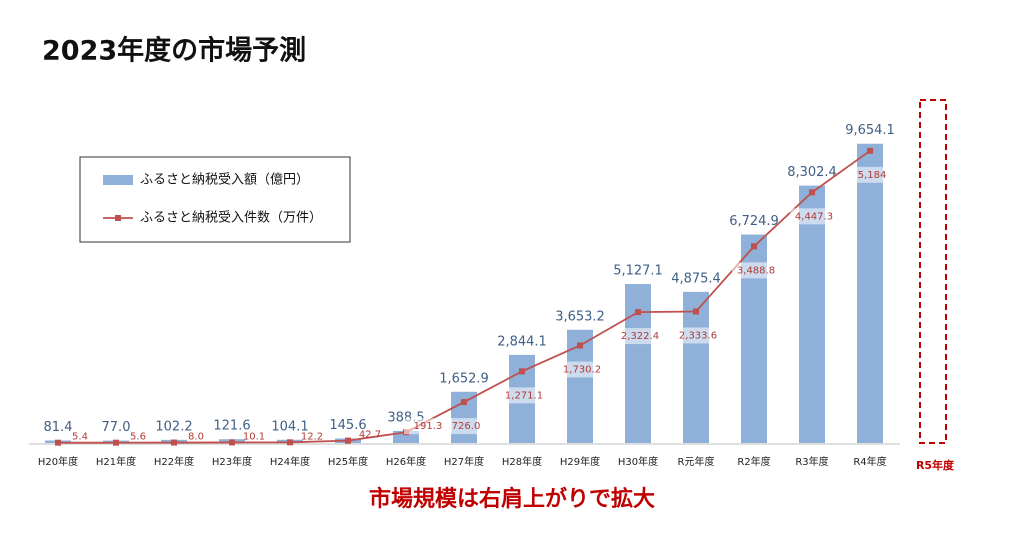  I want to click on legend-label: ふるさと納税受入件数（万件）, so click(231, 218).